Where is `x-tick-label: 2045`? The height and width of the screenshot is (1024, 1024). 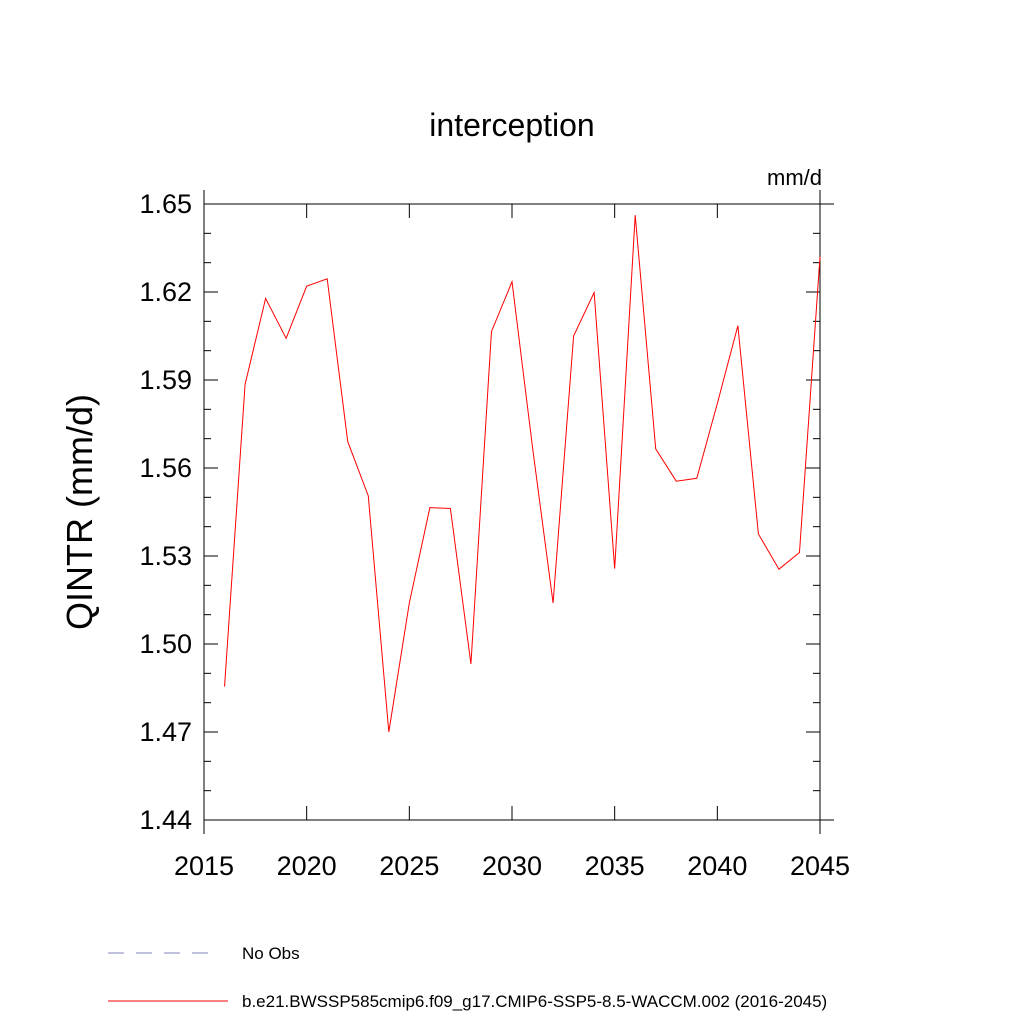 x-tick-label: 2045 is located at coordinates (820, 866).